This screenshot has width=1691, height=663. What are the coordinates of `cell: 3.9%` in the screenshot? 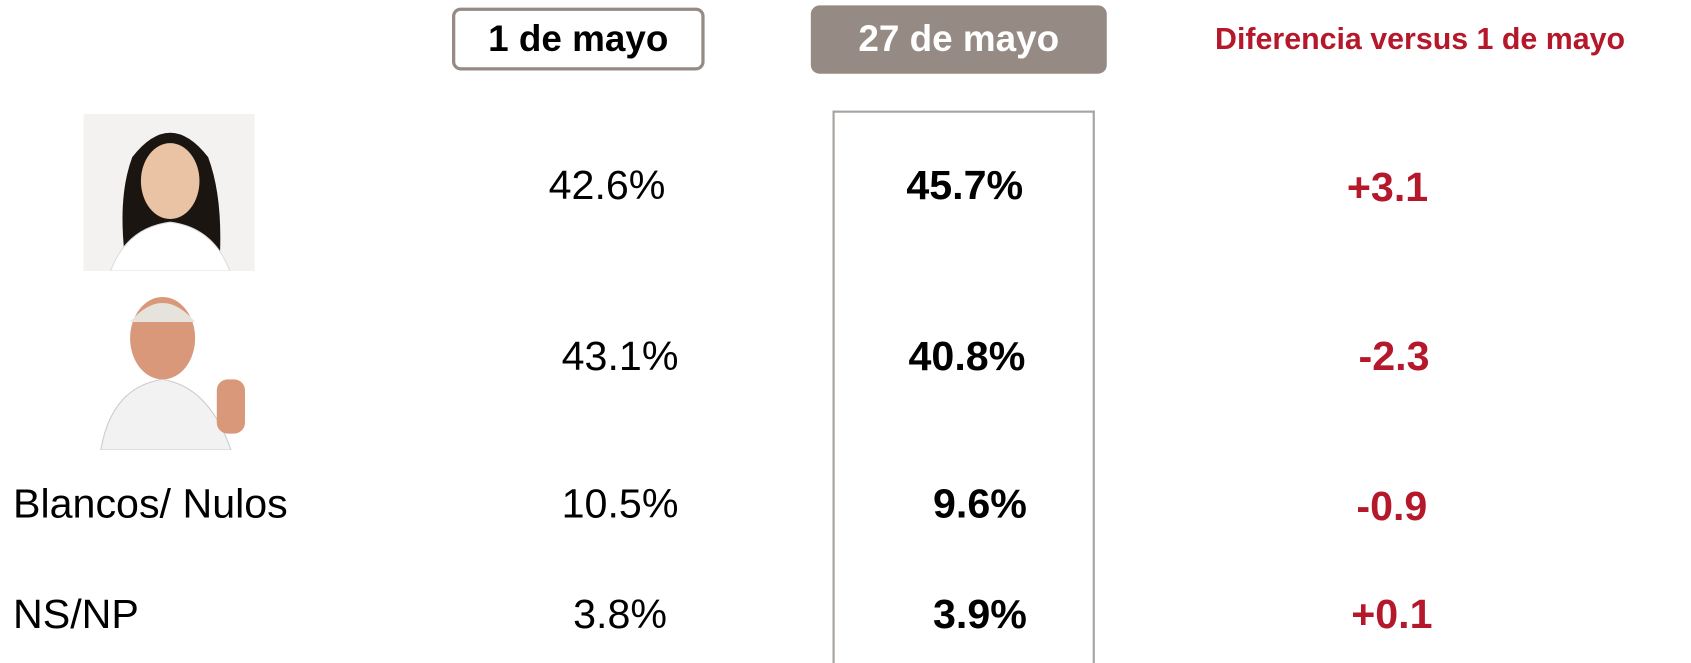 It's located at (979, 615).